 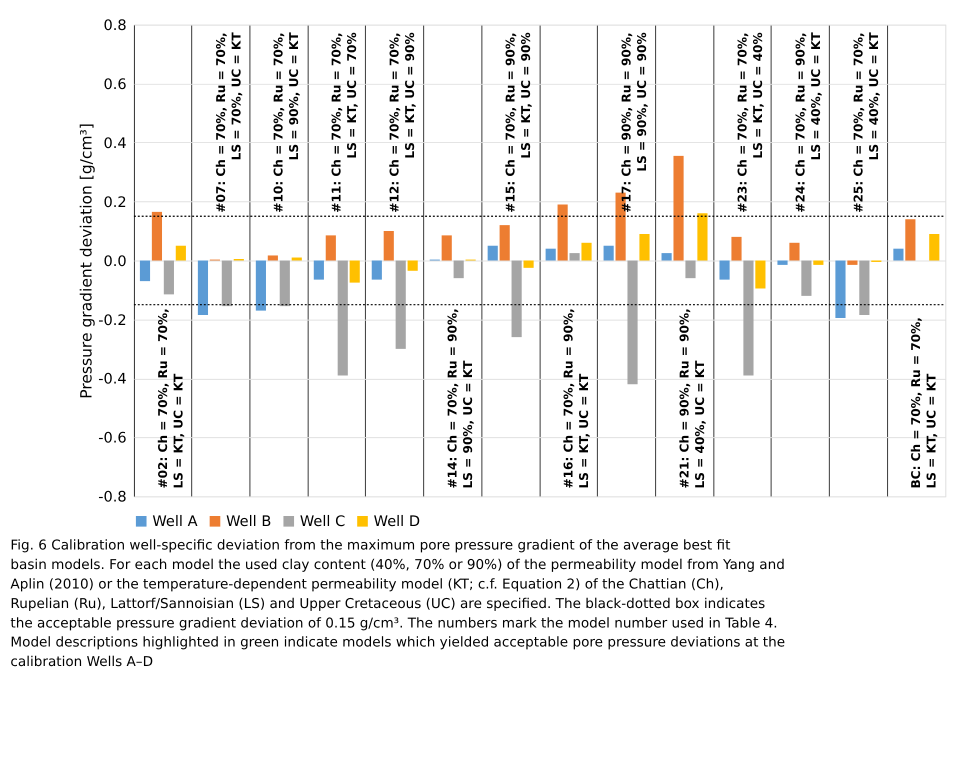 What do you see at coordinates (808, 122) in the screenshot?
I see `annotation: #24: Ch = 70%, Ru = 90%, LS = 40%, UC = KT` at bounding box center [808, 122].